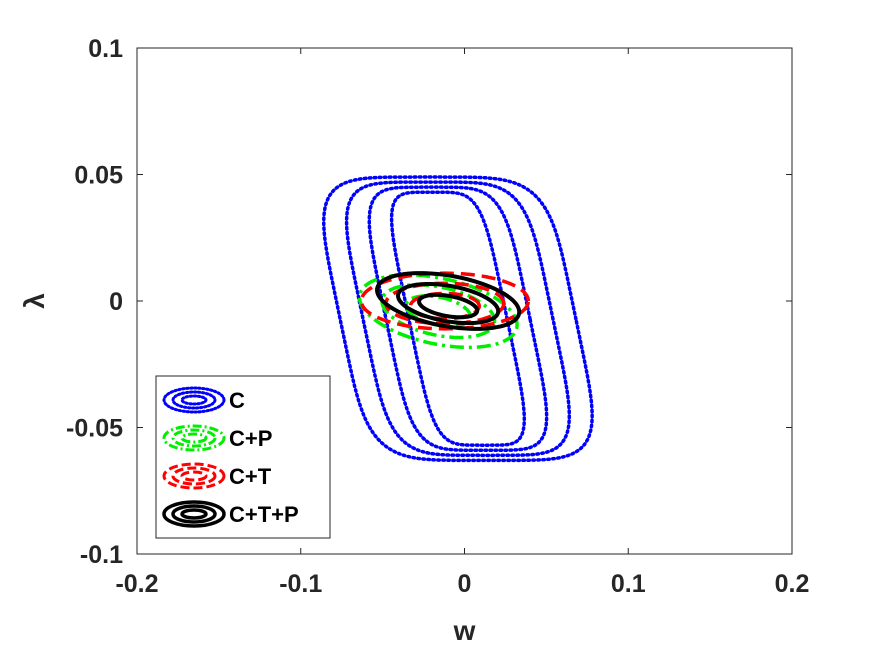 This screenshot has height=656, width=875. Describe the element at coordinates (243, 457) in the screenshot. I see `legend: C C+P C+T C+T+P` at that location.